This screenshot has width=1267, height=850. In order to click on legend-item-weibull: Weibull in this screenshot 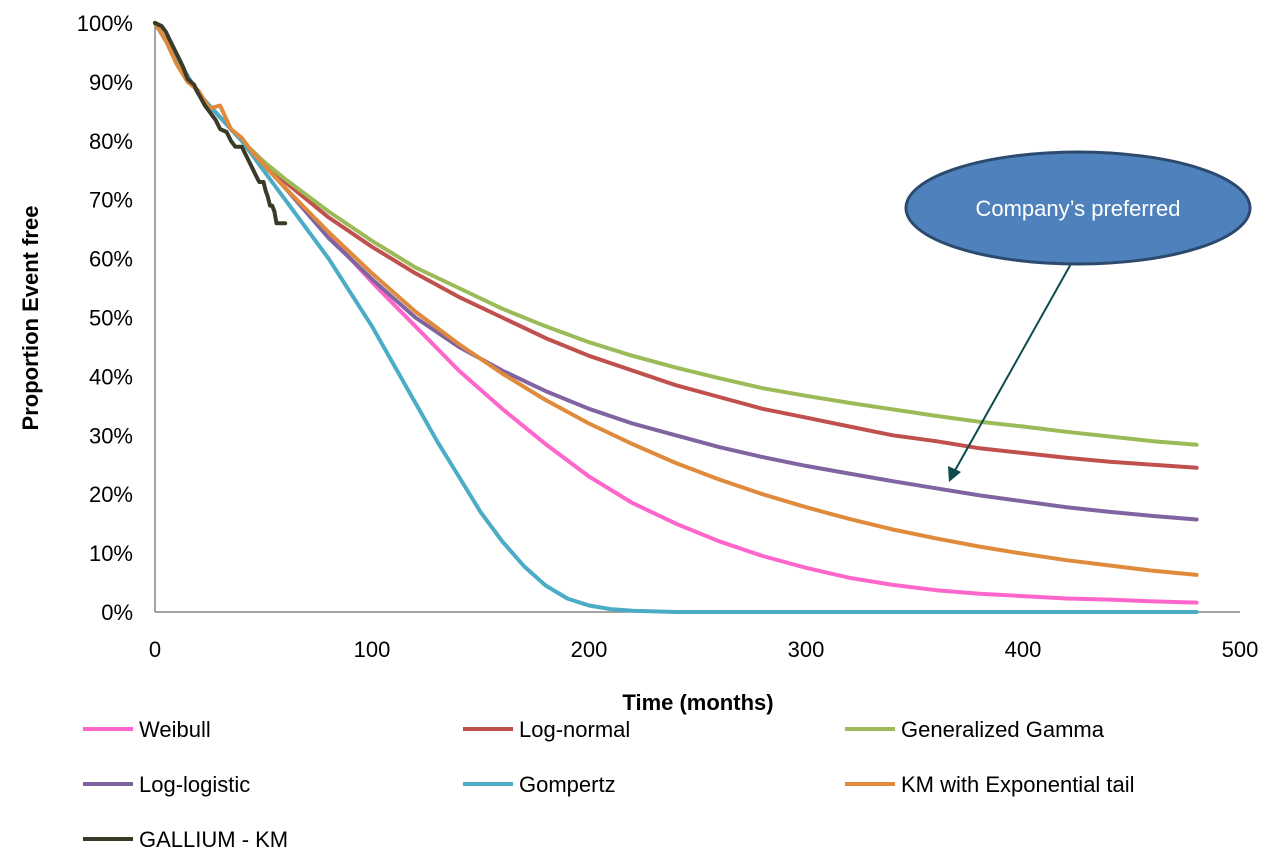, I will do `click(147, 729)`.